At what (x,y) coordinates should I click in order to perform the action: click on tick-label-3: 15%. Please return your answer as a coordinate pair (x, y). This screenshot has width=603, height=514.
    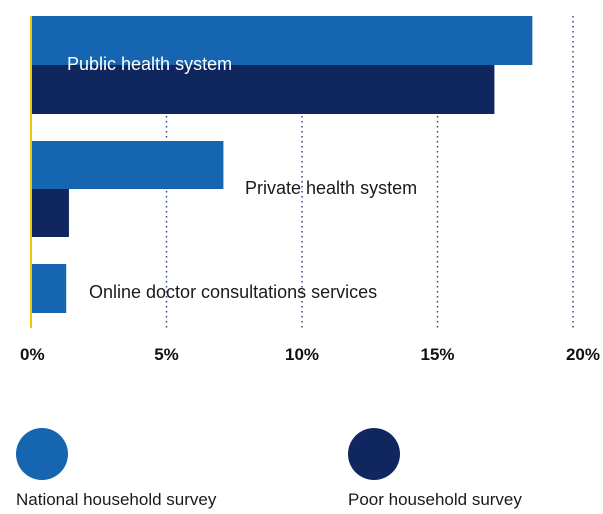
    Looking at the image, I should click on (437, 354).